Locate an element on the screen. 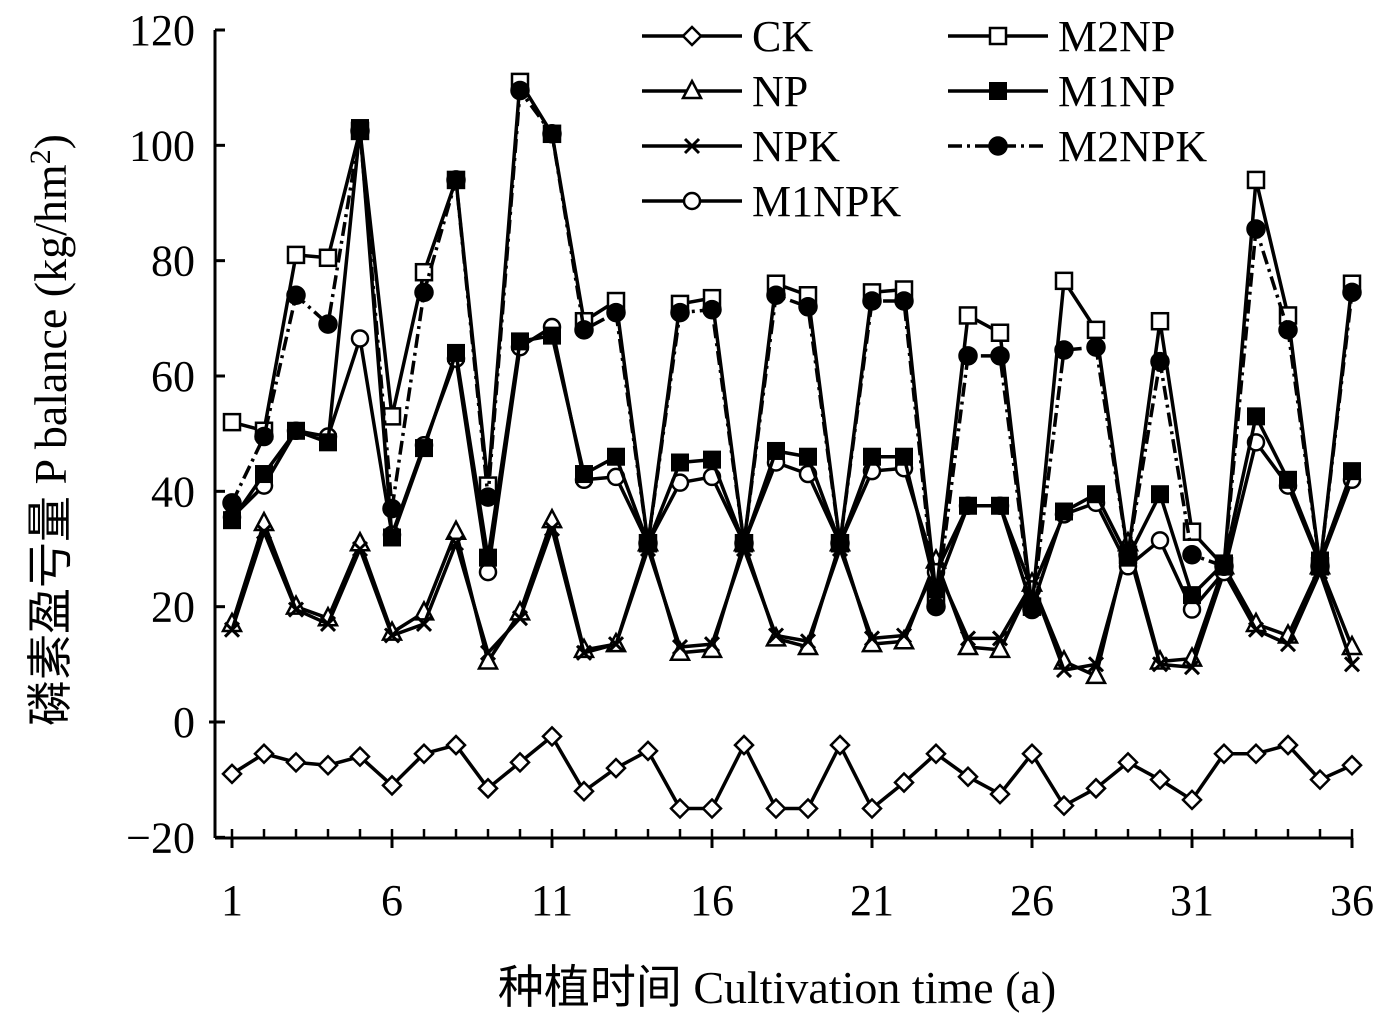 The width and height of the screenshot is (1378, 1020). series-npk is located at coordinates (792, 599).